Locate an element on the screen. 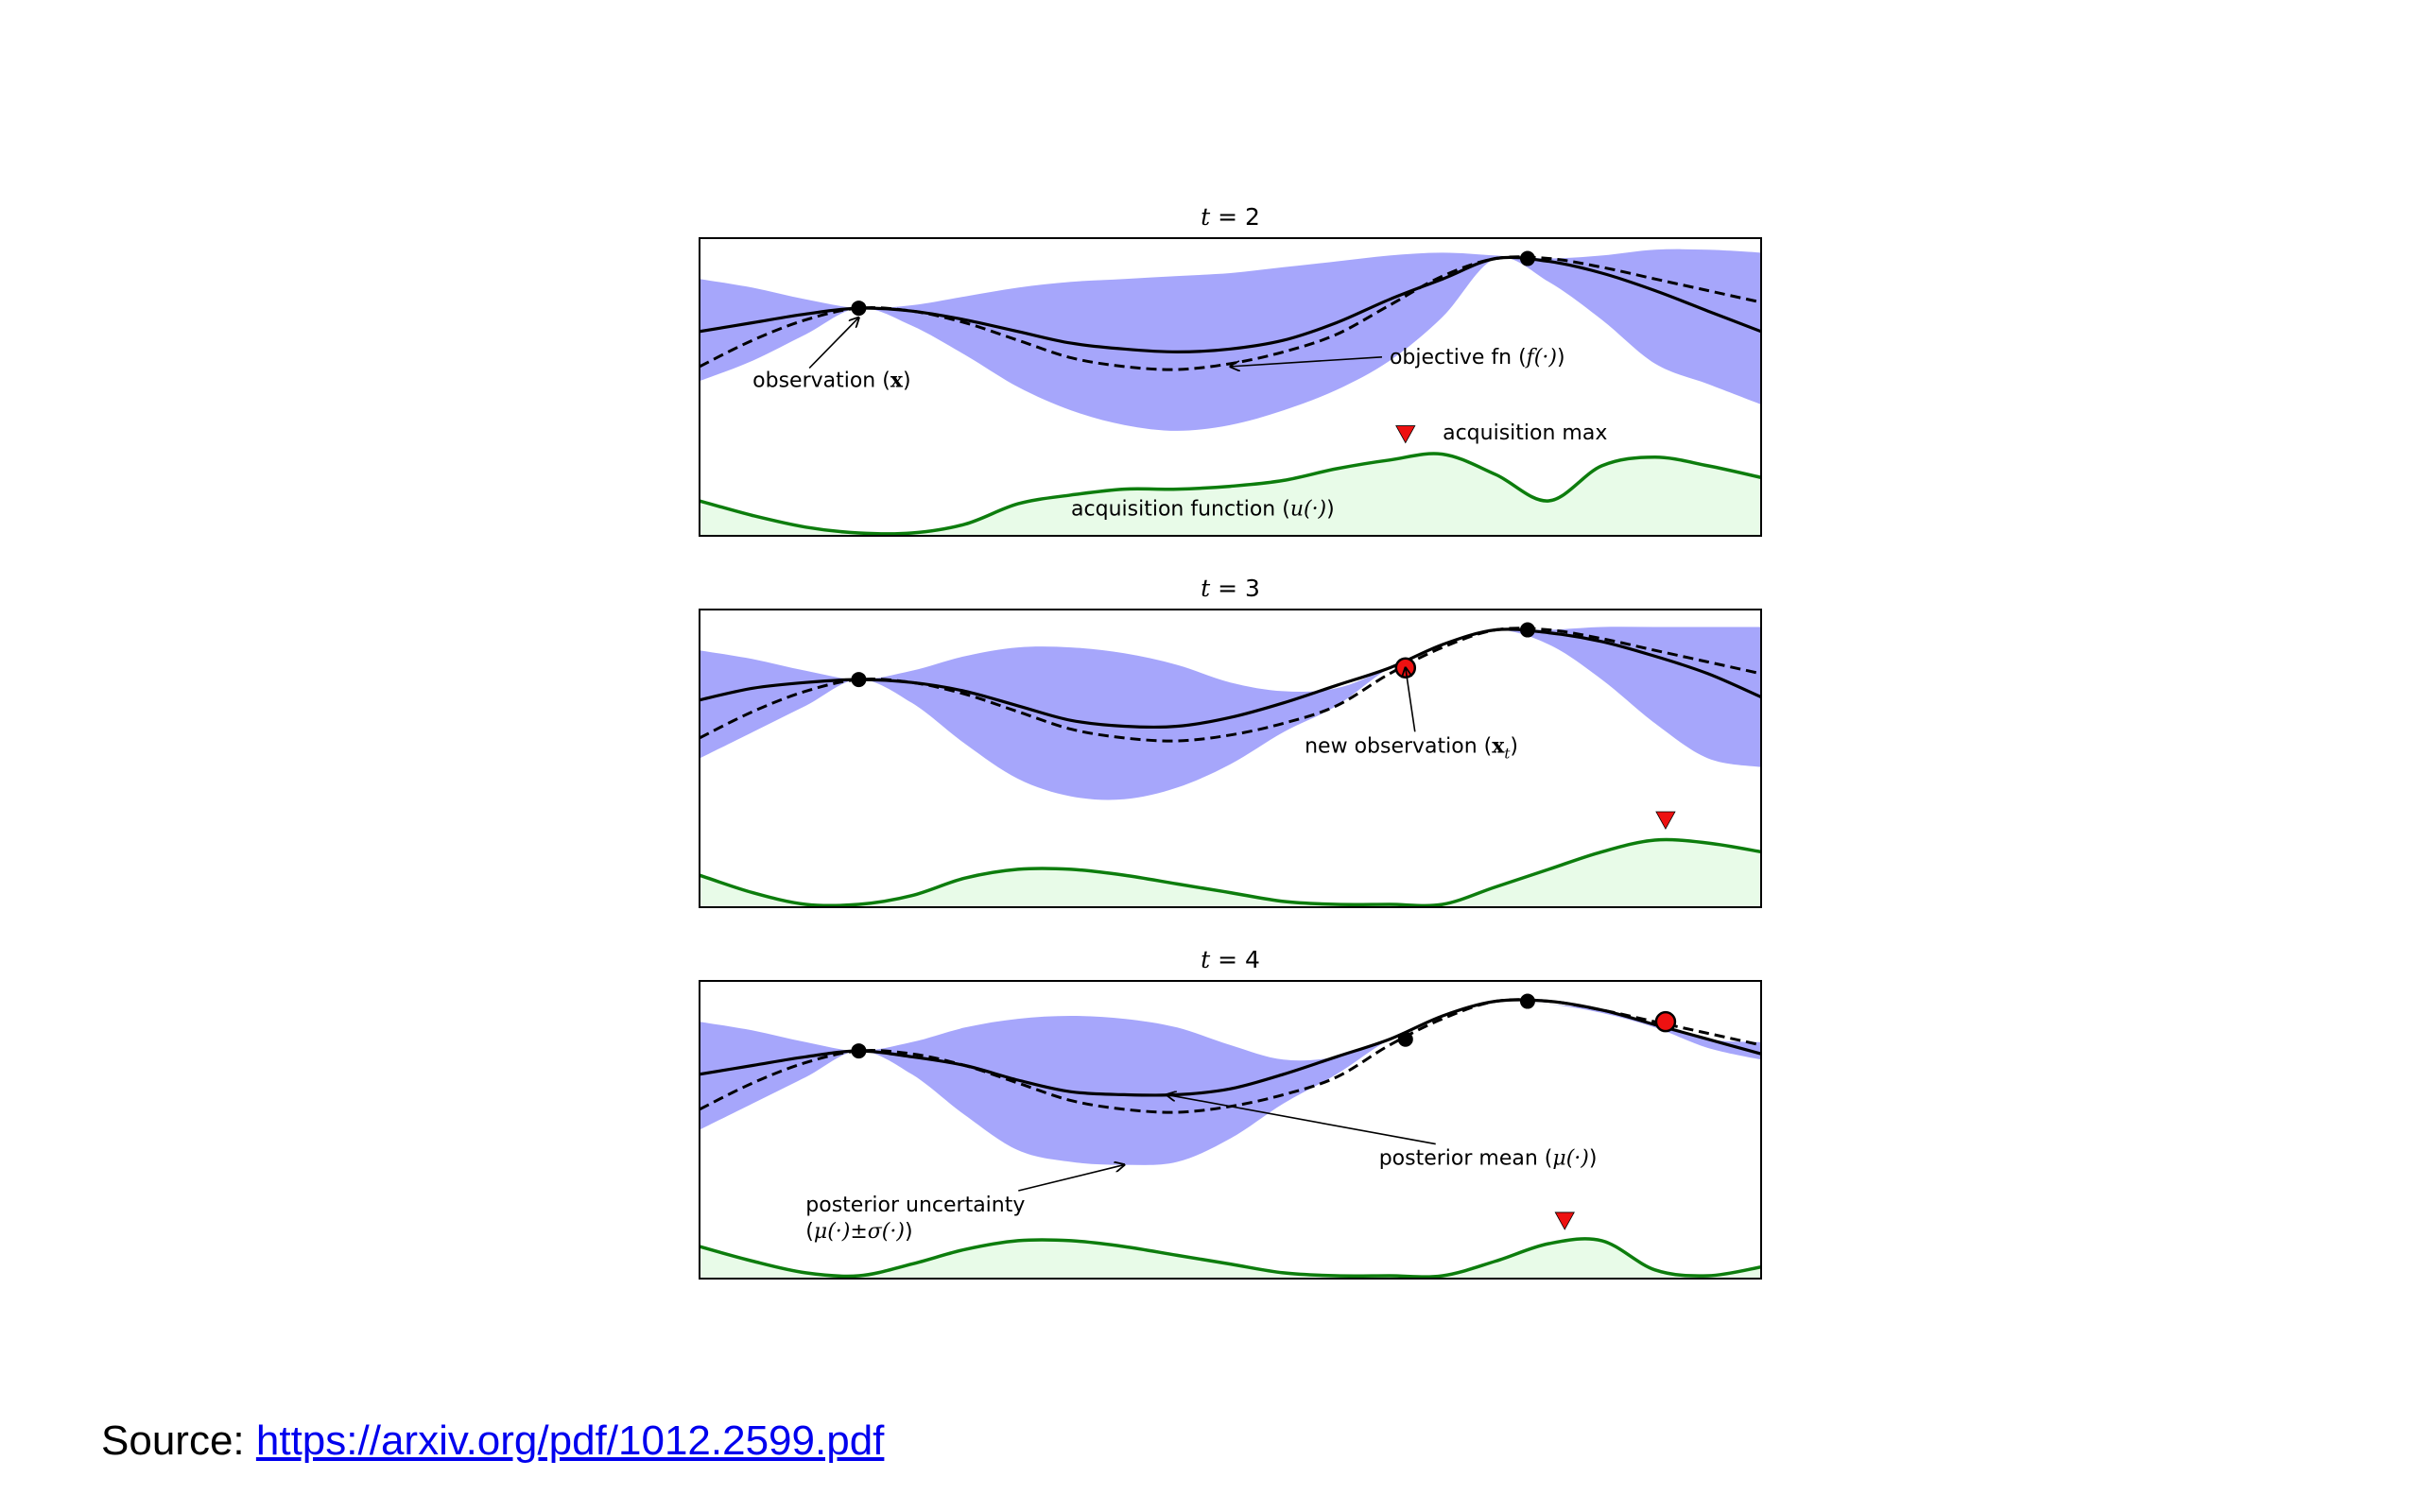 This screenshot has width=2420, height=1512. annotation-label: acquisition max is located at coordinates (1525, 433).